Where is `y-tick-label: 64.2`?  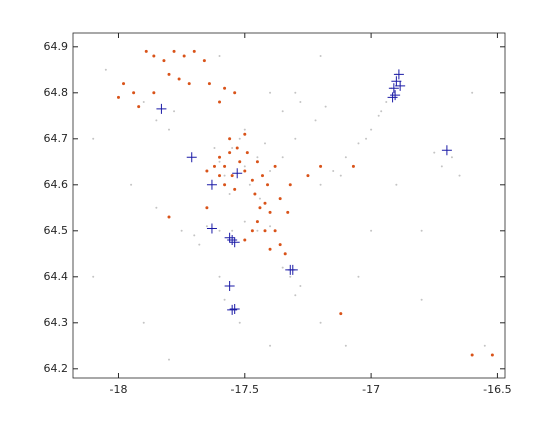
y-tick-label: 64.2 is located at coordinates (56, 368).